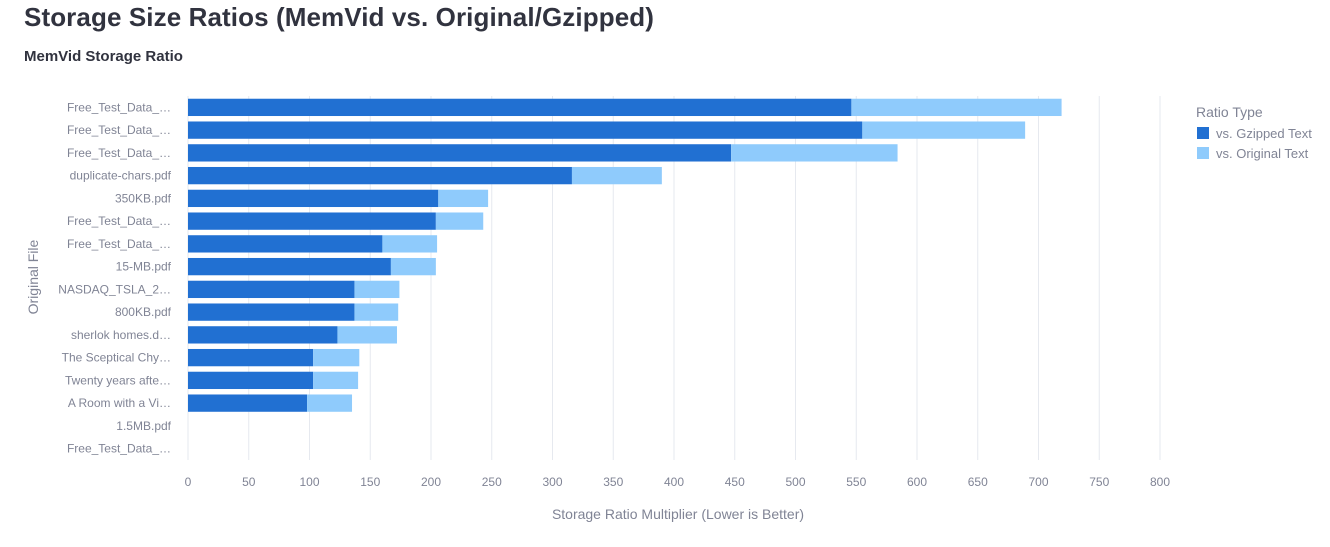 The height and width of the screenshot is (547, 1330). I want to click on x-tick-label: 0, so click(188, 482).